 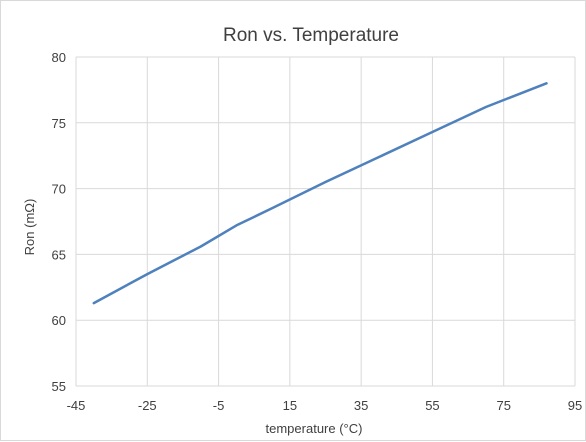 I want to click on y-tick-label: 70, so click(x=59, y=189).